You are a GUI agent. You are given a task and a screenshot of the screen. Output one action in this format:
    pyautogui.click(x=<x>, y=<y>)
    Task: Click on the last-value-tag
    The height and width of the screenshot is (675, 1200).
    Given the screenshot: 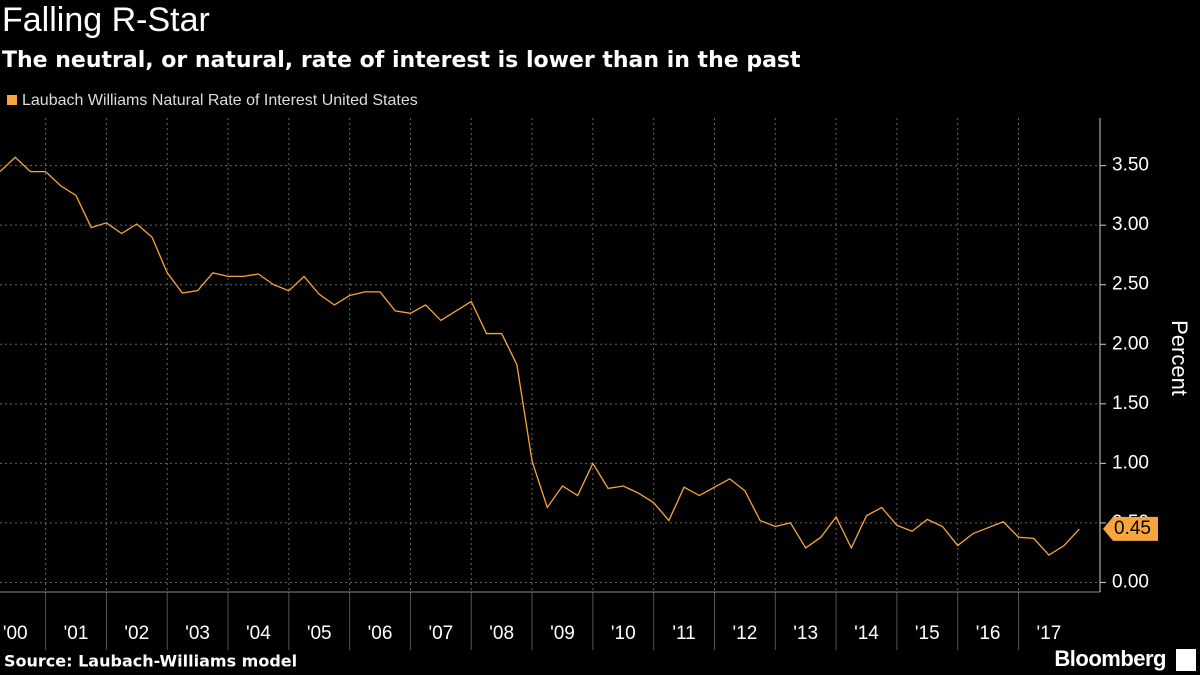 What is the action you would take?
    pyautogui.click(x=1130, y=528)
    